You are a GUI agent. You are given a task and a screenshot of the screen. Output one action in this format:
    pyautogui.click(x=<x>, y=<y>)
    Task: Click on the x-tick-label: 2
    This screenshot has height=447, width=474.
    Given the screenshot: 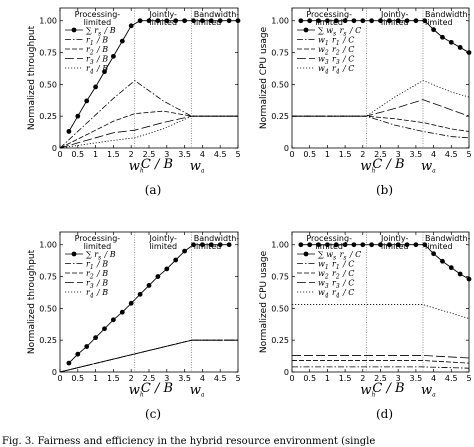 What is the action you would take?
    pyautogui.click(x=362, y=378)
    